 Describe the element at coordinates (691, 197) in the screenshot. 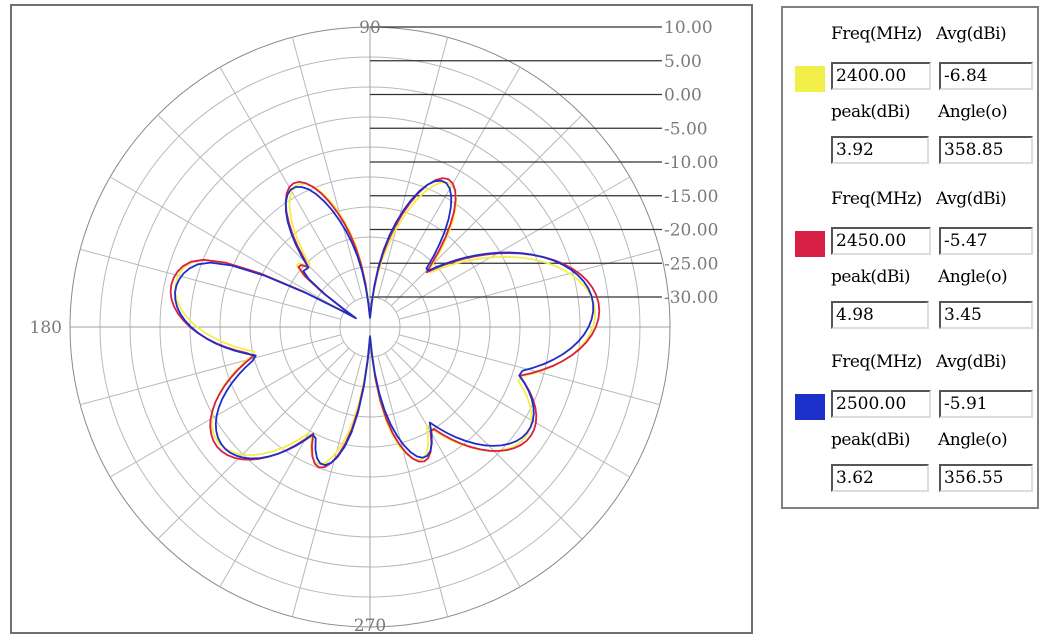

I see `radial-tick-label: -15.00` at that location.